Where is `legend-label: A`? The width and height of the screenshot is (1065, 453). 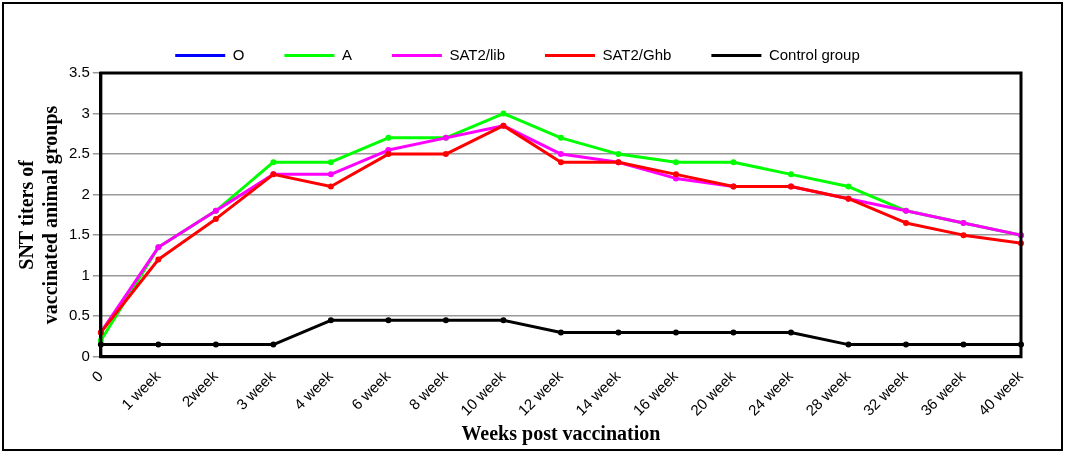
legend-label: A is located at coordinates (346, 54).